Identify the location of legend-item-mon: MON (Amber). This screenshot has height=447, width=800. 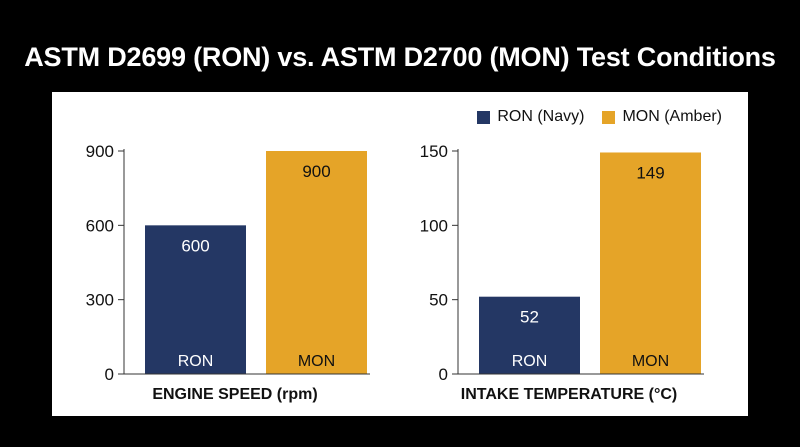
(662, 117).